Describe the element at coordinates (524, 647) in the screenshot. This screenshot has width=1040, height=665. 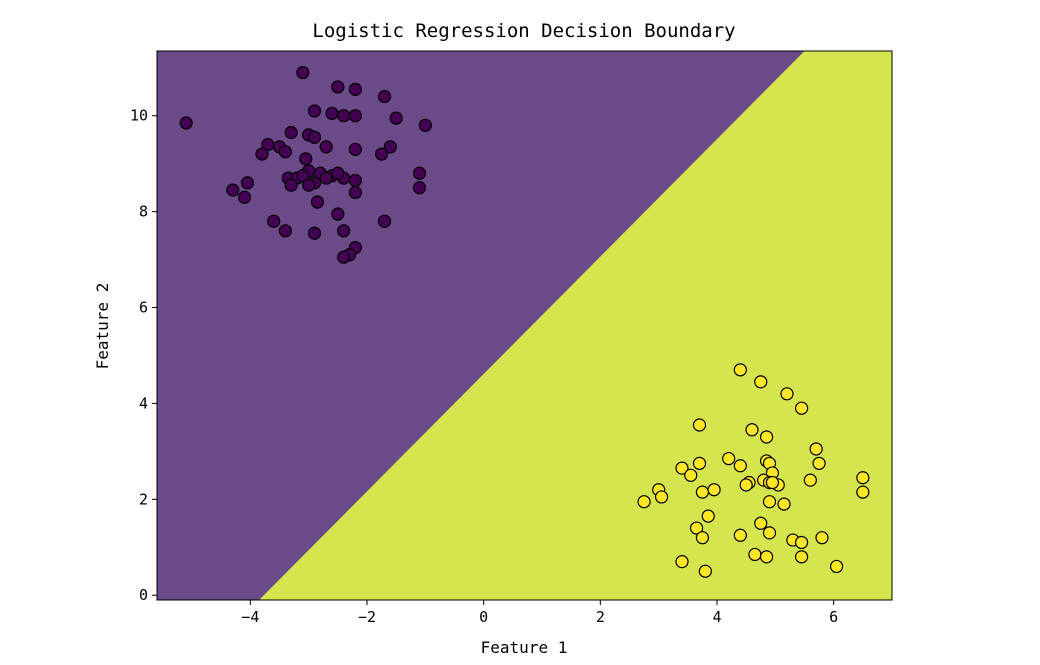
I see `x-axis-label: Feature 1` at that location.